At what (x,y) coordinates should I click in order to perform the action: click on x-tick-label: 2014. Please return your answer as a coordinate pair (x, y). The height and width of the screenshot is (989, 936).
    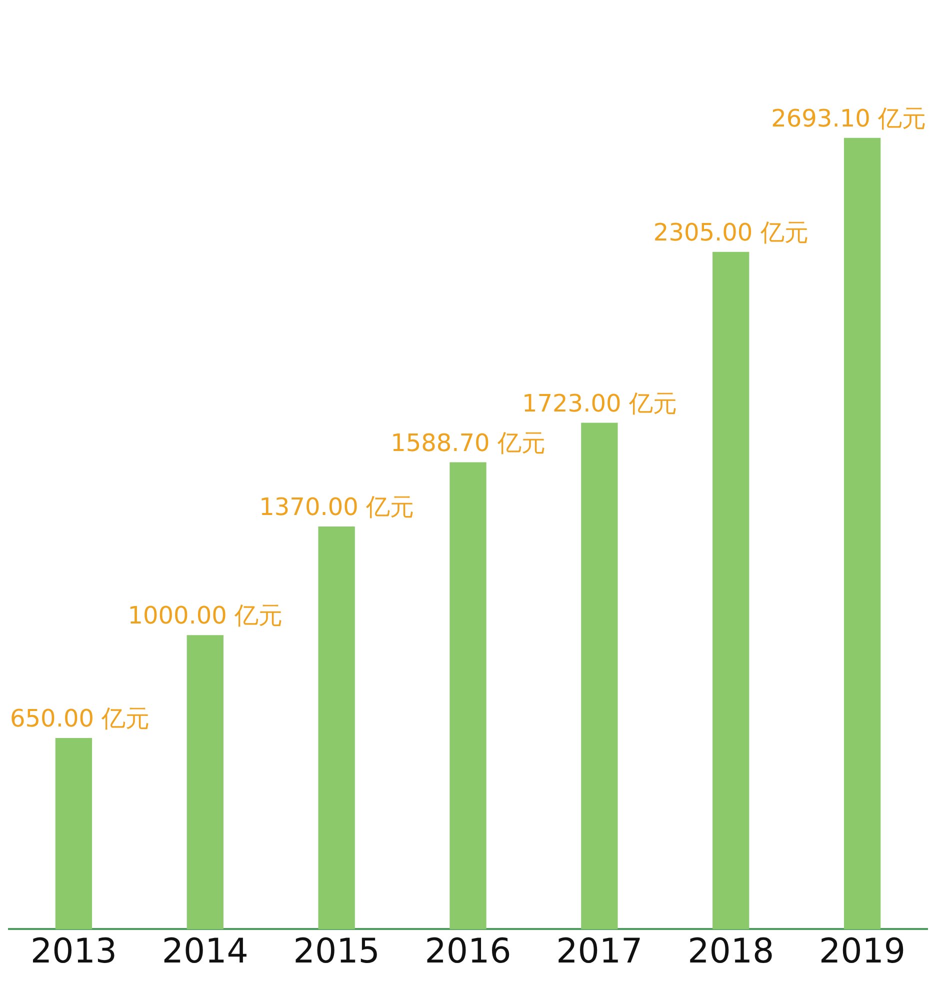
    Looking at the image, I should click on (205, 951).